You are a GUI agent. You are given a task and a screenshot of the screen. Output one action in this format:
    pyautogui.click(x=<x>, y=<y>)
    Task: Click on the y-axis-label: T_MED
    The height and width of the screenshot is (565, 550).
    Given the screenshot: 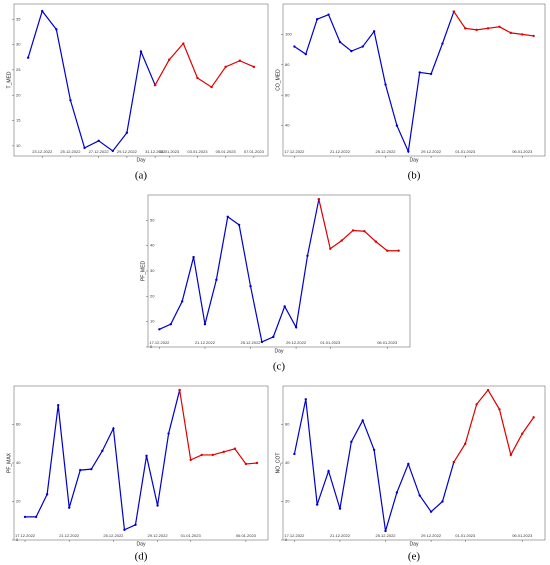 What is the action you would take?
    pyautogui.click(x=9, y=79)
    